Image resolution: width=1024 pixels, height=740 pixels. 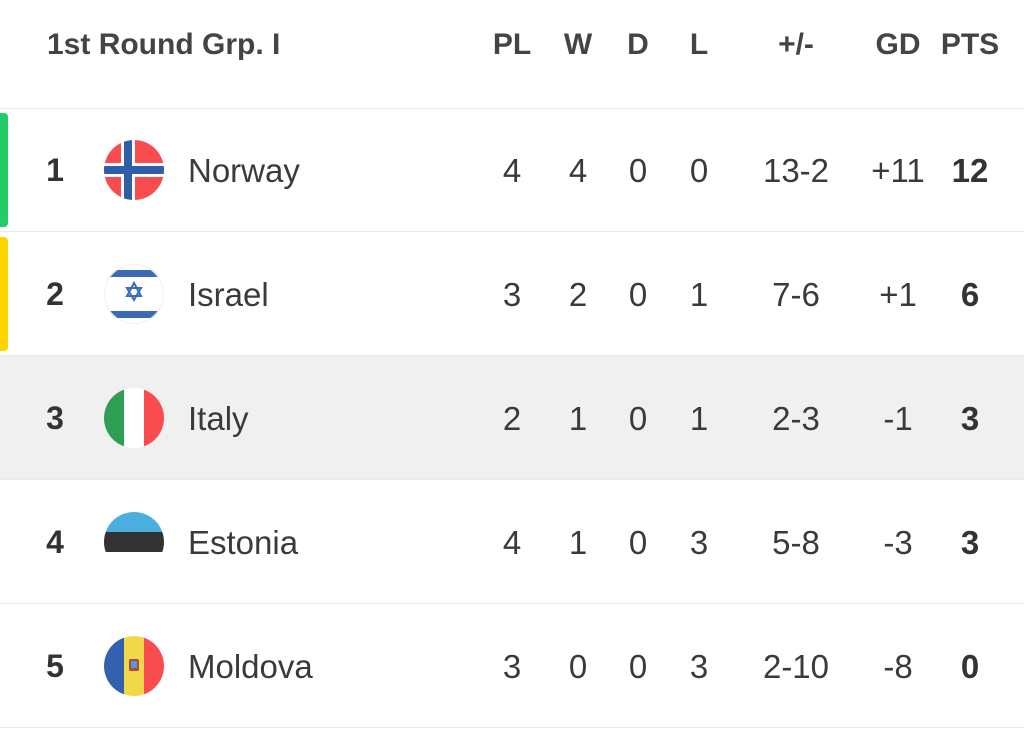 I want to click on cell-goals: 5-8, so click(x=796, y=542).